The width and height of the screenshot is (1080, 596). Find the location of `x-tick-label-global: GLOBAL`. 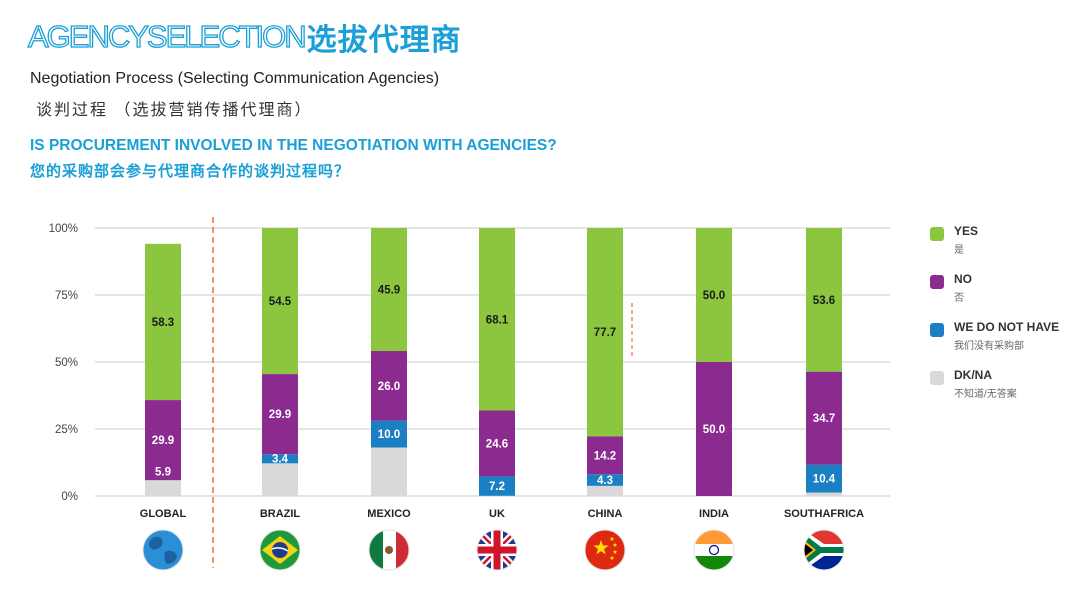

x-tick-label-global: GLOBAL is located at coordinates (163, 514).